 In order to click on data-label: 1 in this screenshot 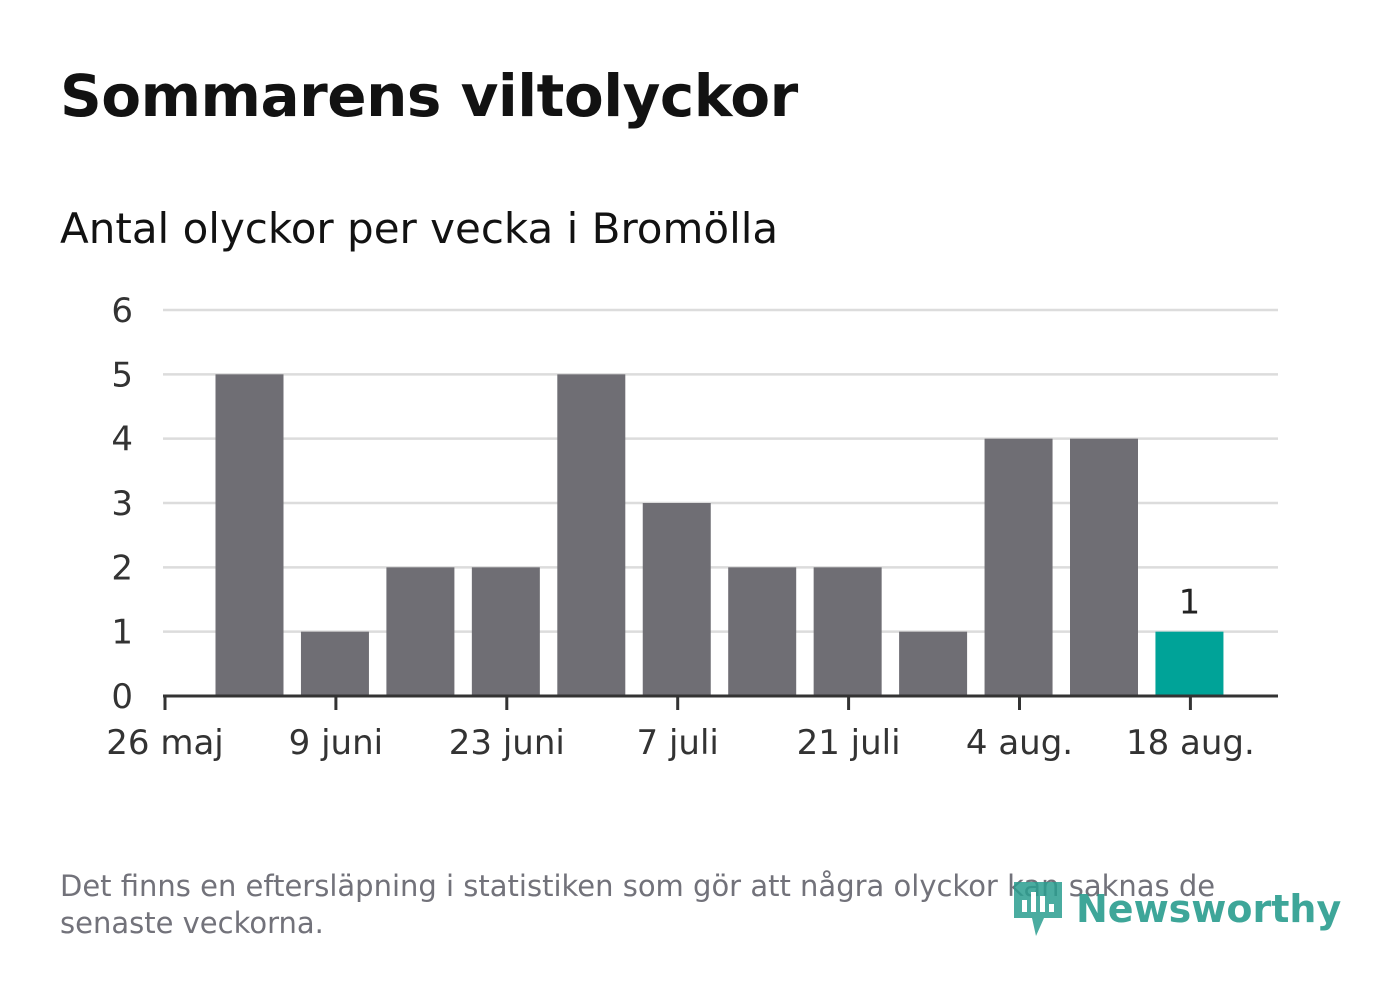, I will do `click(1190, 603)`.